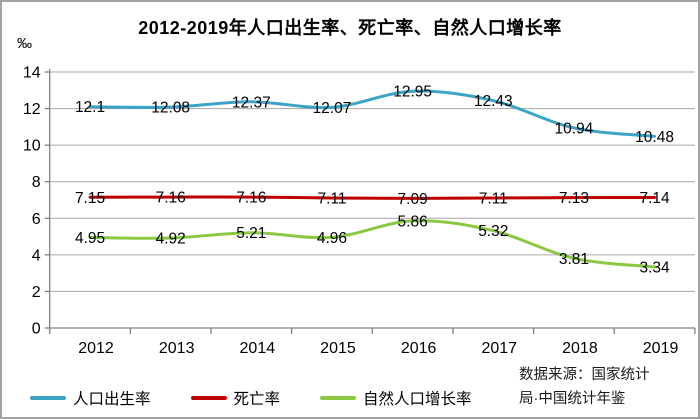 The width and height of the screenshot is (700, 419). Describe the element at coordinates (493, 231) in the screenshot. I see `data-label: 5.32` at that location.